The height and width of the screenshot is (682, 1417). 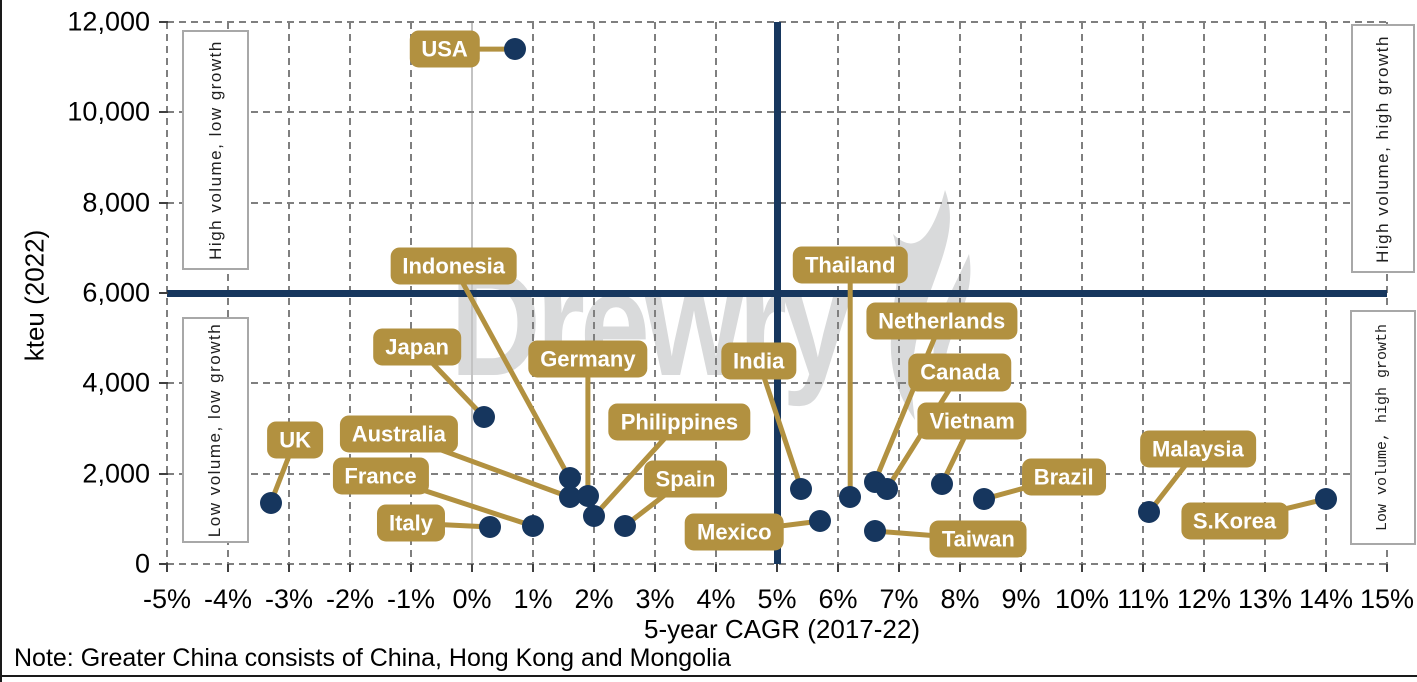 What do you see at coordinates (569, 478) in the screenshot?
I see `data-point-indonesia` at bounding box center [569, 478].